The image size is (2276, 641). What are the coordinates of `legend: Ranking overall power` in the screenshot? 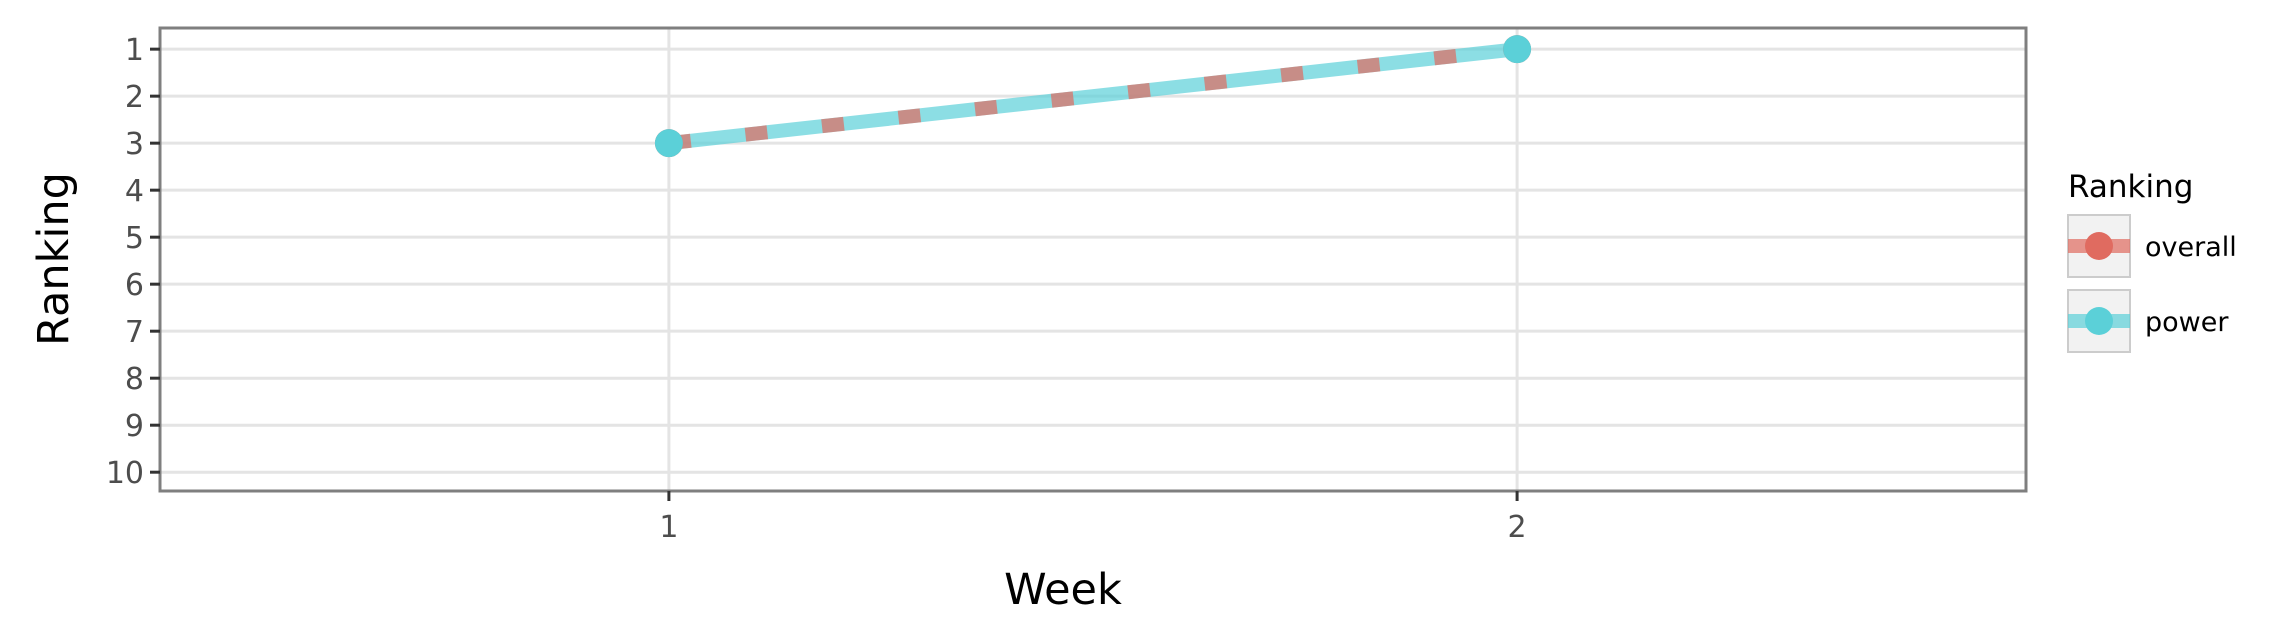 It's located at (2152, 261).